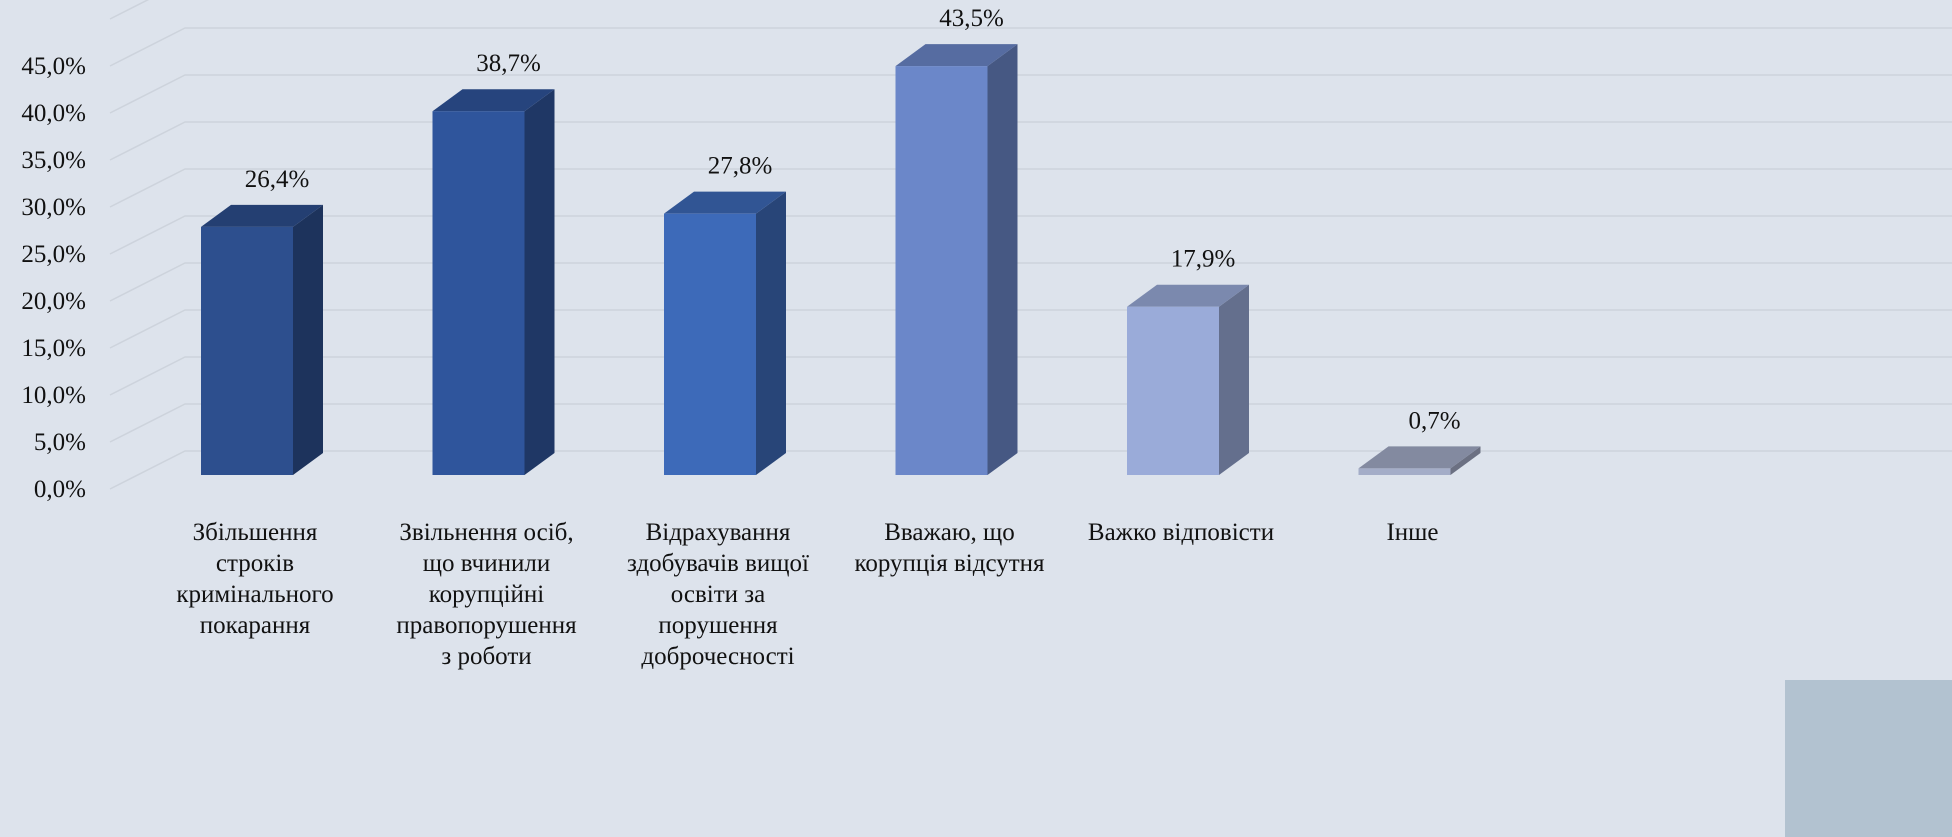 The height and width of the screenshot is (837, 1952). I want to click on y-tick-label: 40,0%, so click(53, 113).